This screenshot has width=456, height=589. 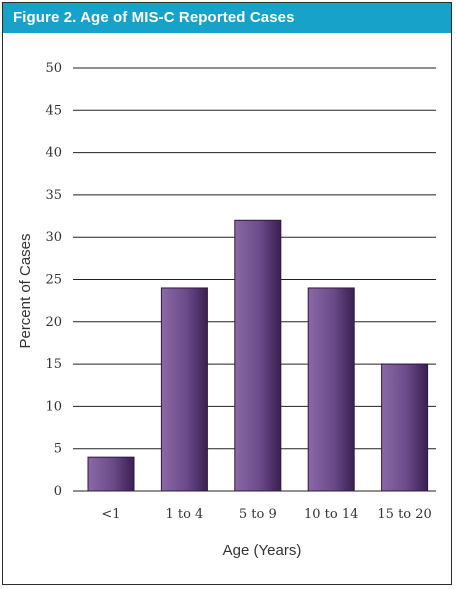 I want to click on y-tick-label: 35, so click(x=53, y=195).